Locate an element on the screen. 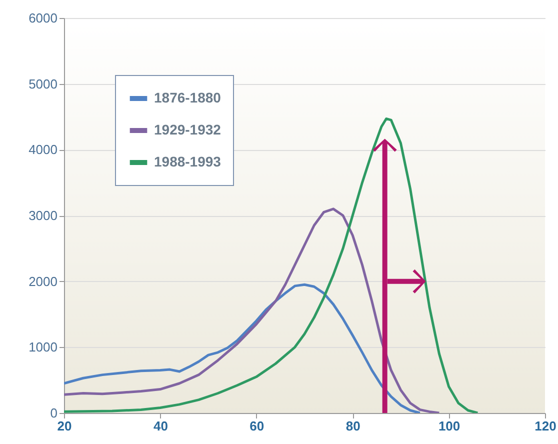 The width and height of the screenshot is (558, 444). legend-label: 1929-1932 is located at coordinates (188, 130).